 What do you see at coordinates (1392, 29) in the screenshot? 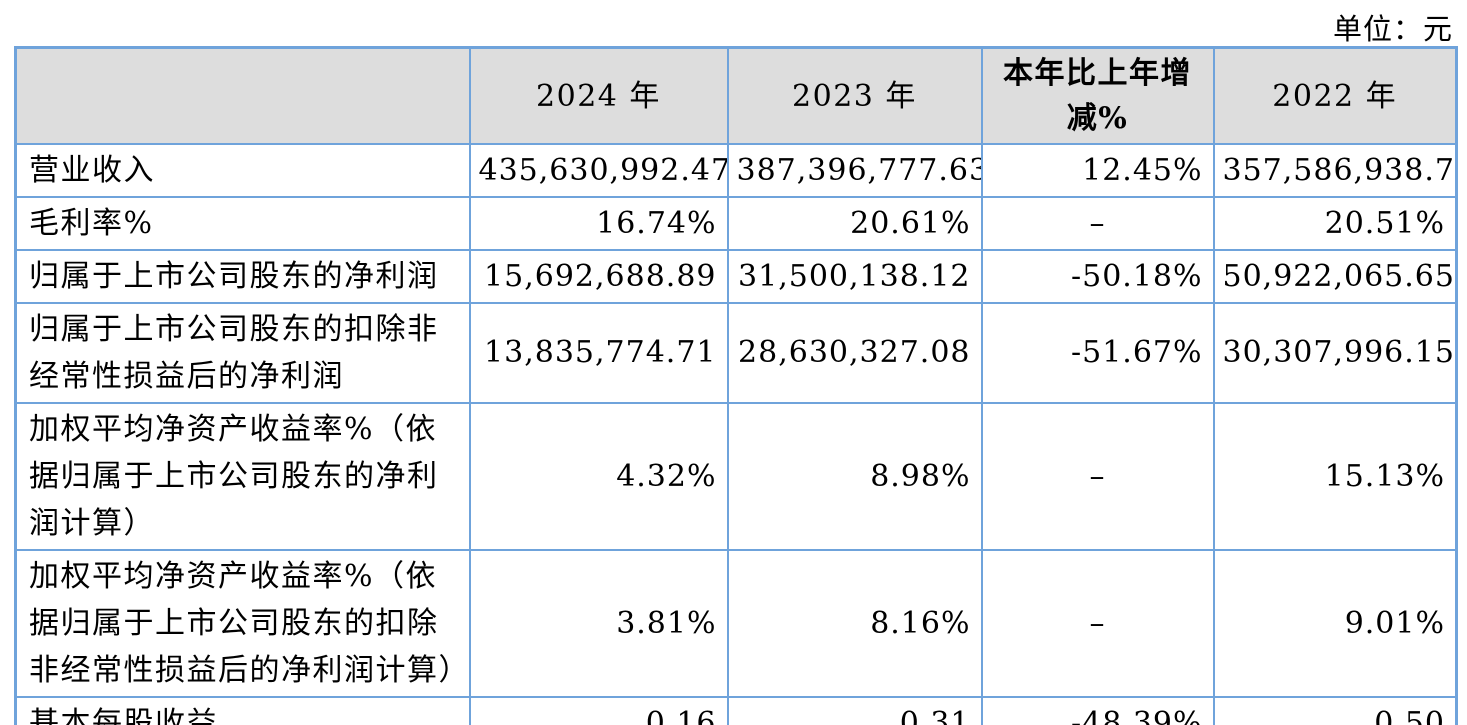
I see `unit-label: 单位：元` at bounding box center [1392, 29].